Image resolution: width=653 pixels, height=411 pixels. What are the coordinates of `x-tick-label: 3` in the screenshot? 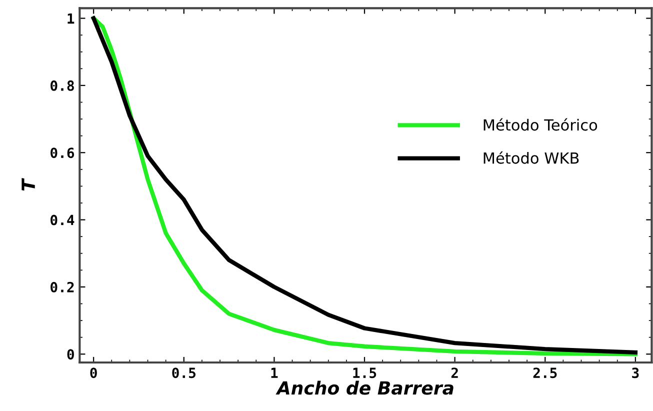 It's located at (635, 373).